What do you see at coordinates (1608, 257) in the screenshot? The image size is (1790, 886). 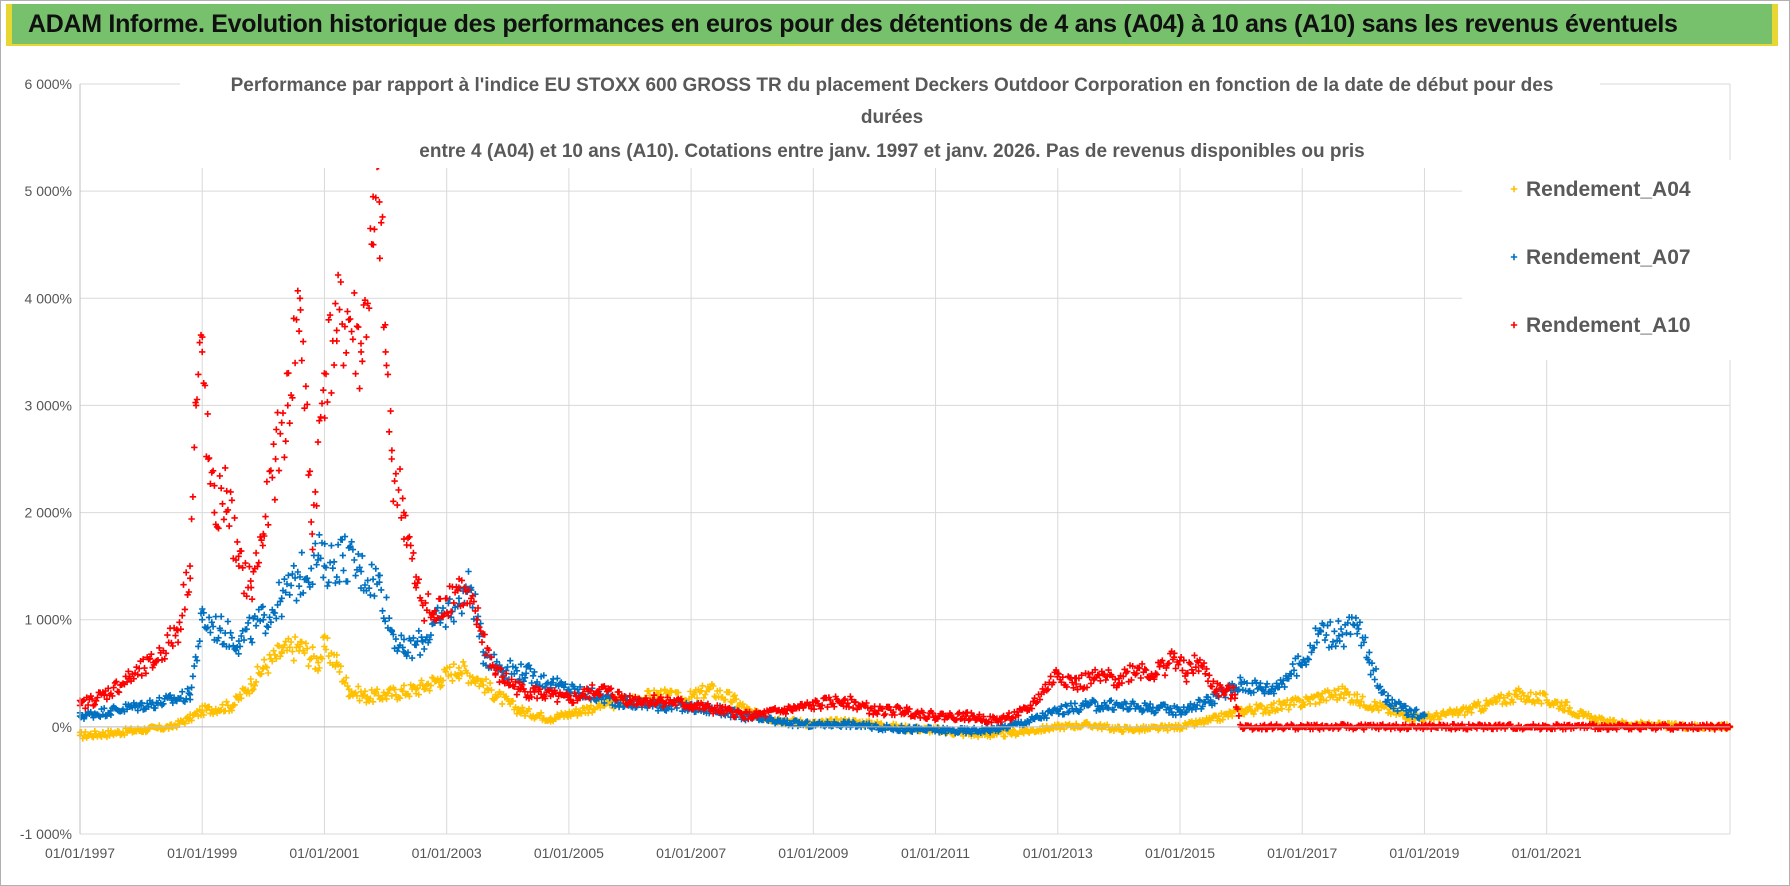 I see `legend-label: Rendement_A07` at bounding box center [1608, 257].